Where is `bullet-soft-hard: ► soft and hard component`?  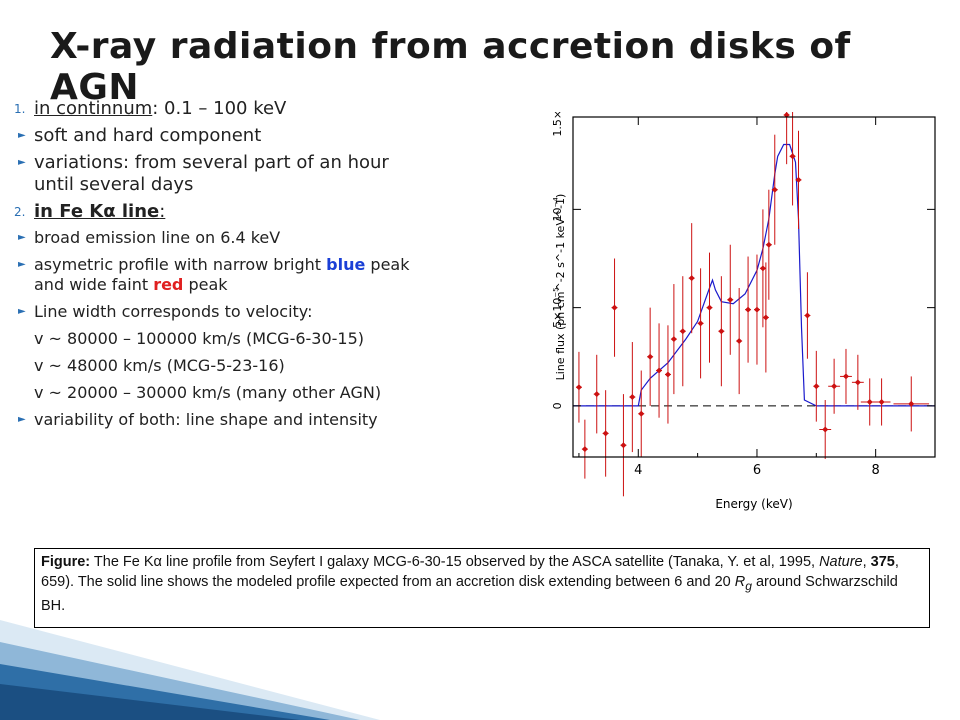 bullet-soft-hard: ► soft and hard component is located at coordinates (274, 136).